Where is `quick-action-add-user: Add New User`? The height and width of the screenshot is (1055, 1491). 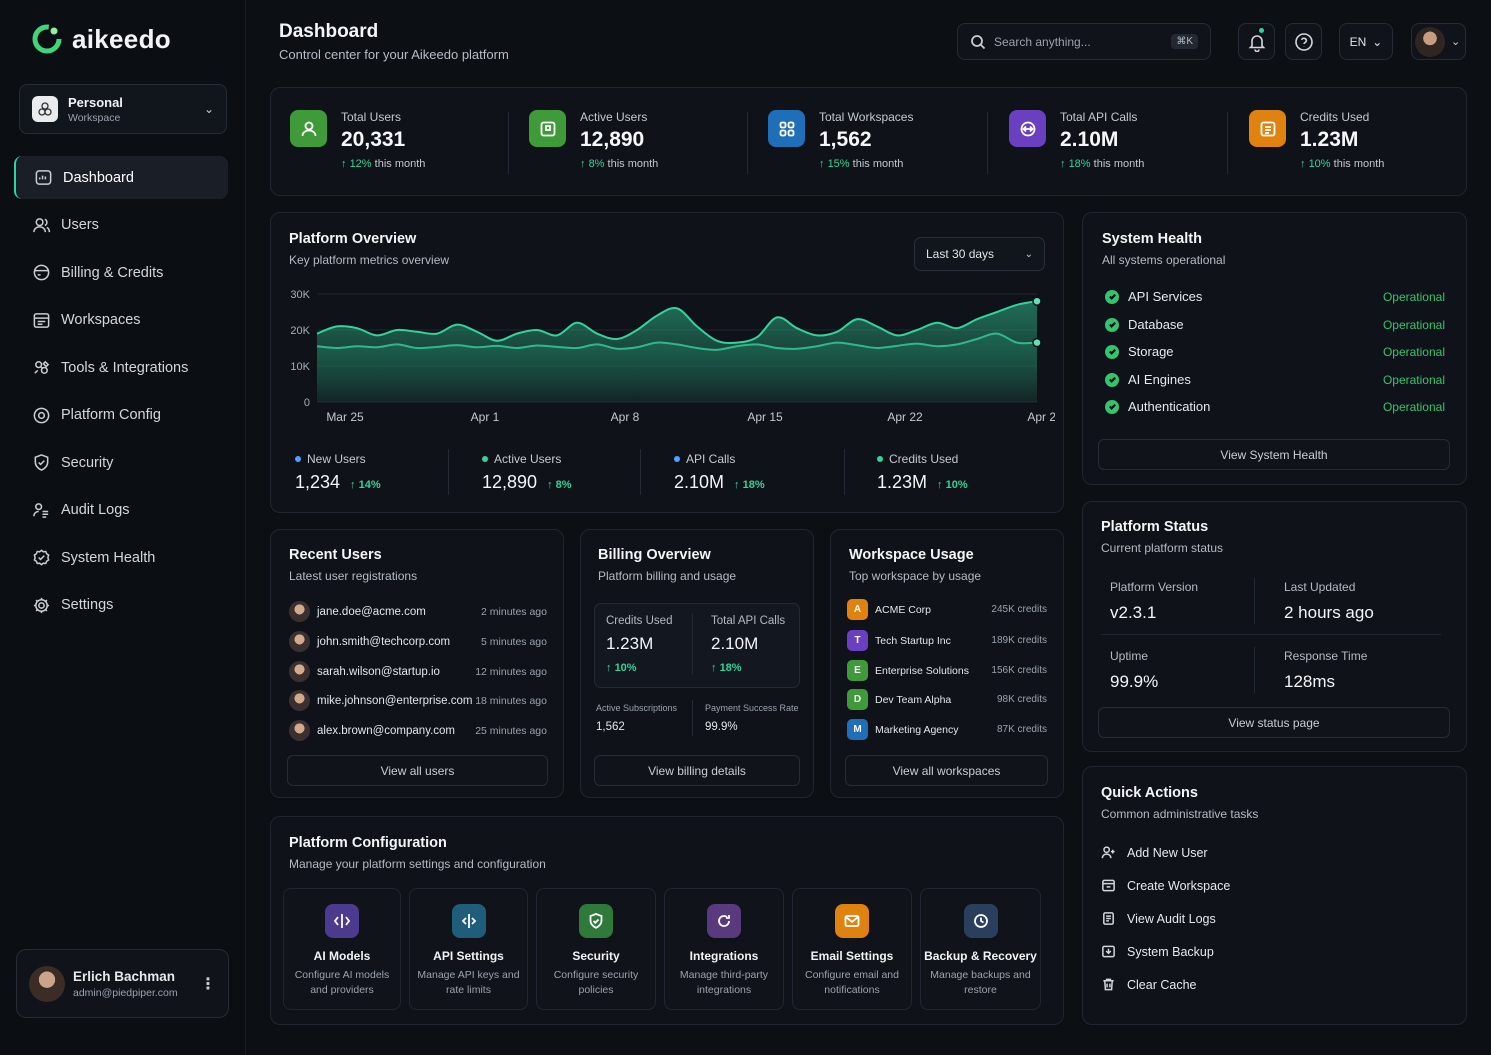
quick-action-add-user: Add New User is located at coordinates (1154, 852).